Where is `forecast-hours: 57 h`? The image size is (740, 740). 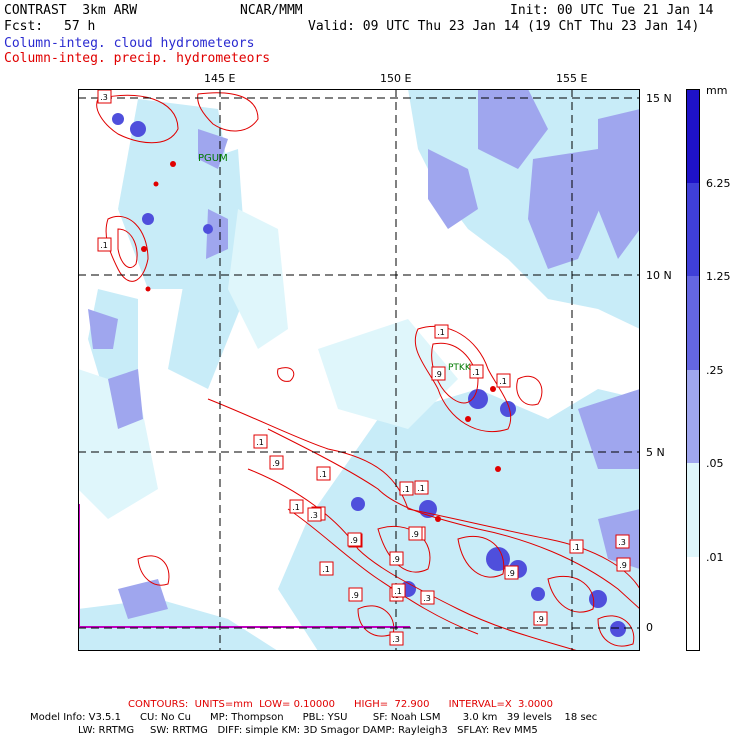 forecast-hours: 57 h is located at coordinates (80, 26).